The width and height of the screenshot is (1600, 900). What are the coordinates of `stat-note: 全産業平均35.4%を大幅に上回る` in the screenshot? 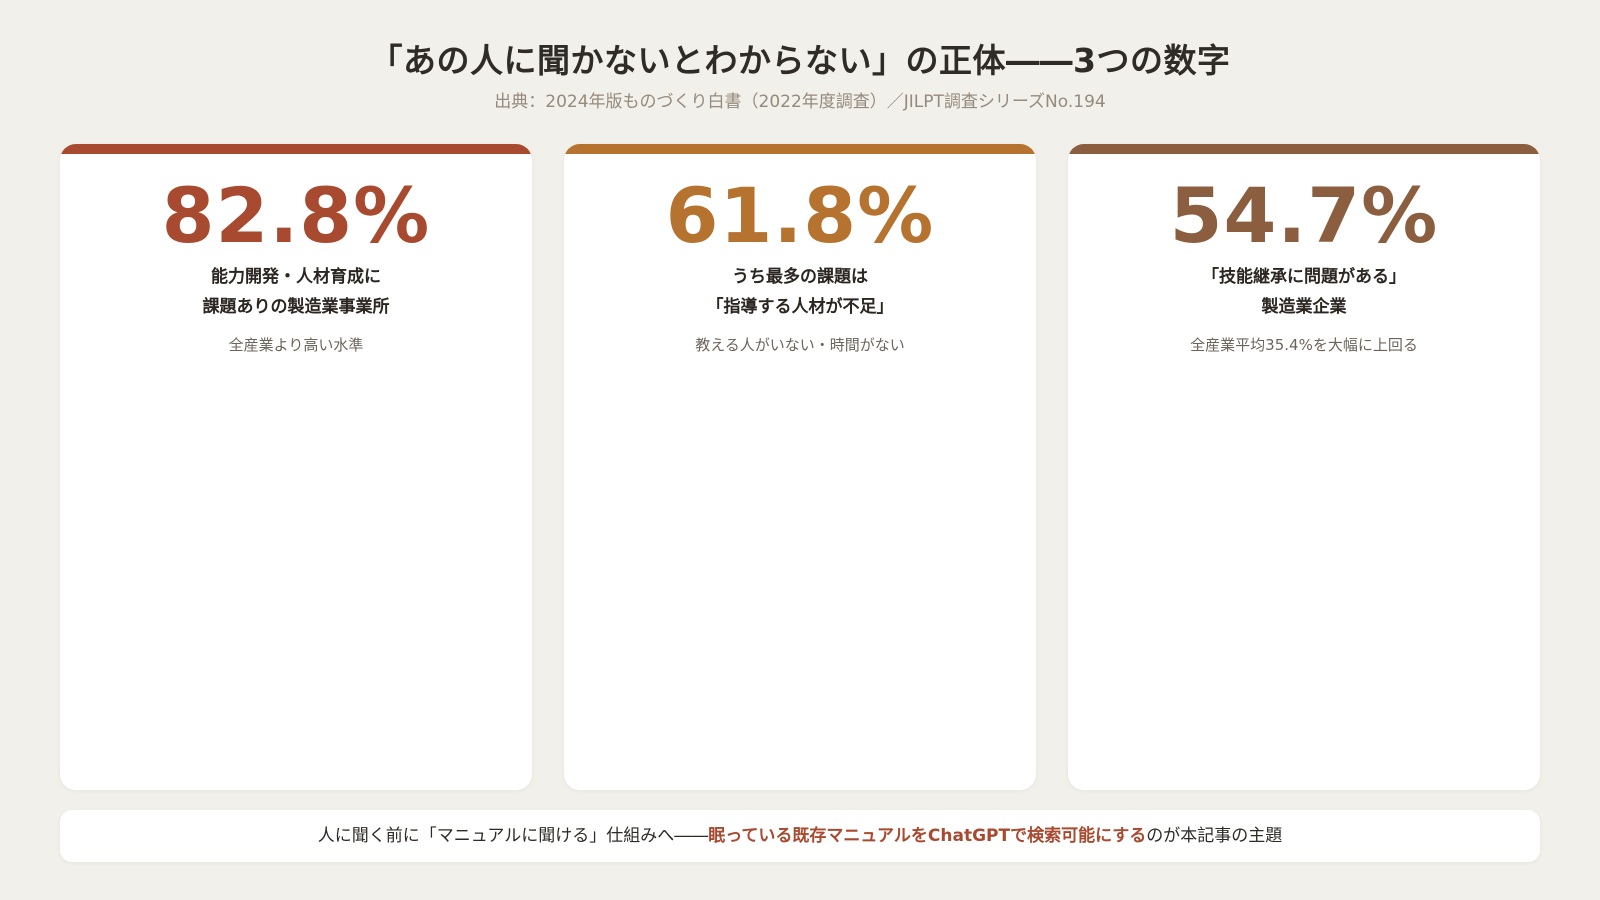 It's located at (1304, 345).